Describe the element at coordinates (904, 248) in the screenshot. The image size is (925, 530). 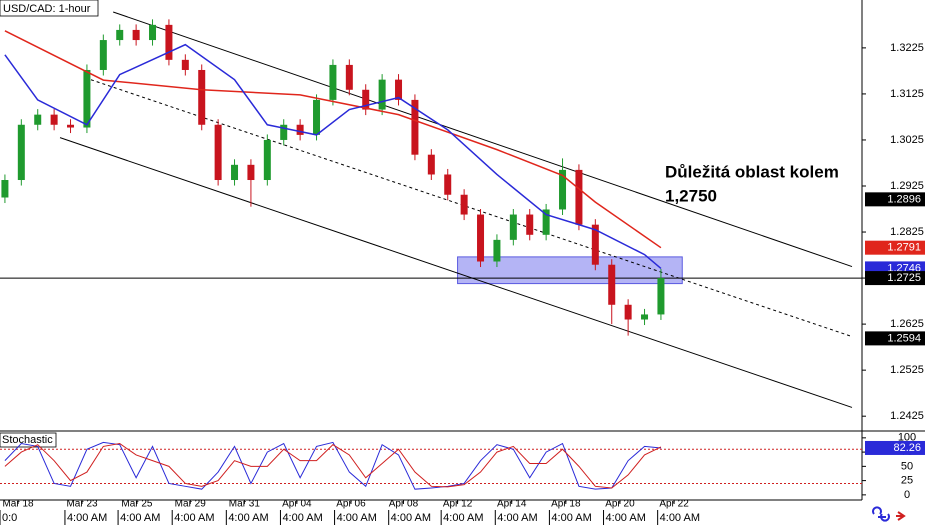
I see `price-marker-label: 1.2791` at that location.